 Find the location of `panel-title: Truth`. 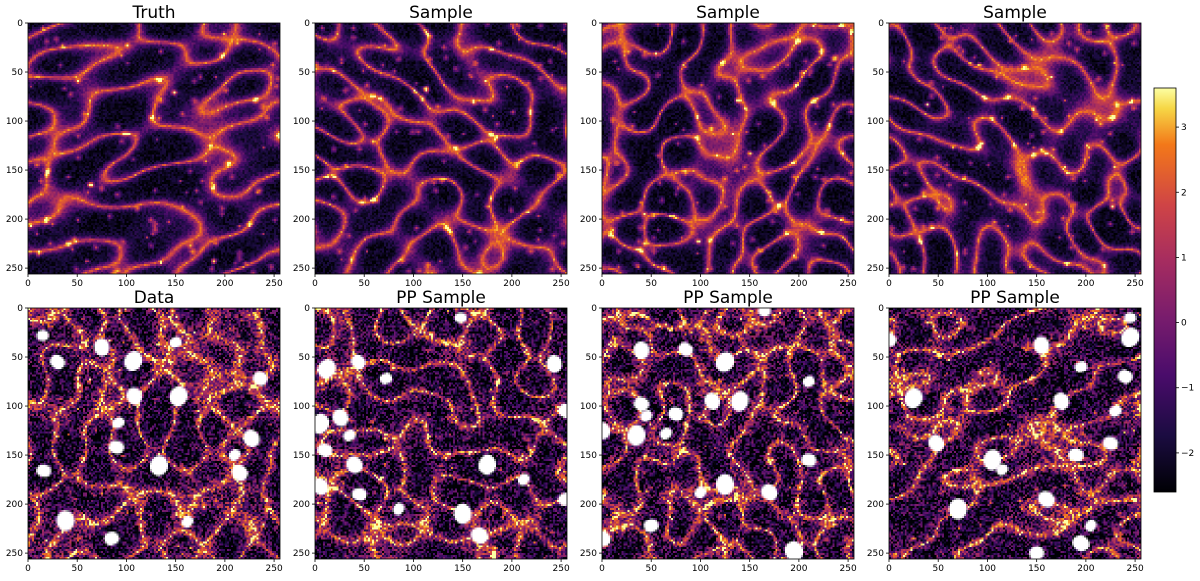

panel-title: Truth is located at coordinates (153, 13).